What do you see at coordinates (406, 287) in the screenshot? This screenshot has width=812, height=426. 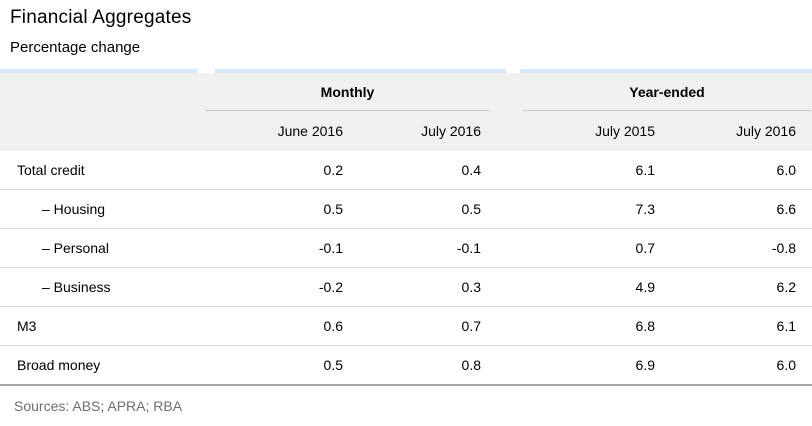 I see `row-business: – Business -0.2 0.3 4.9 6.2` at bounding box center [406, 287].